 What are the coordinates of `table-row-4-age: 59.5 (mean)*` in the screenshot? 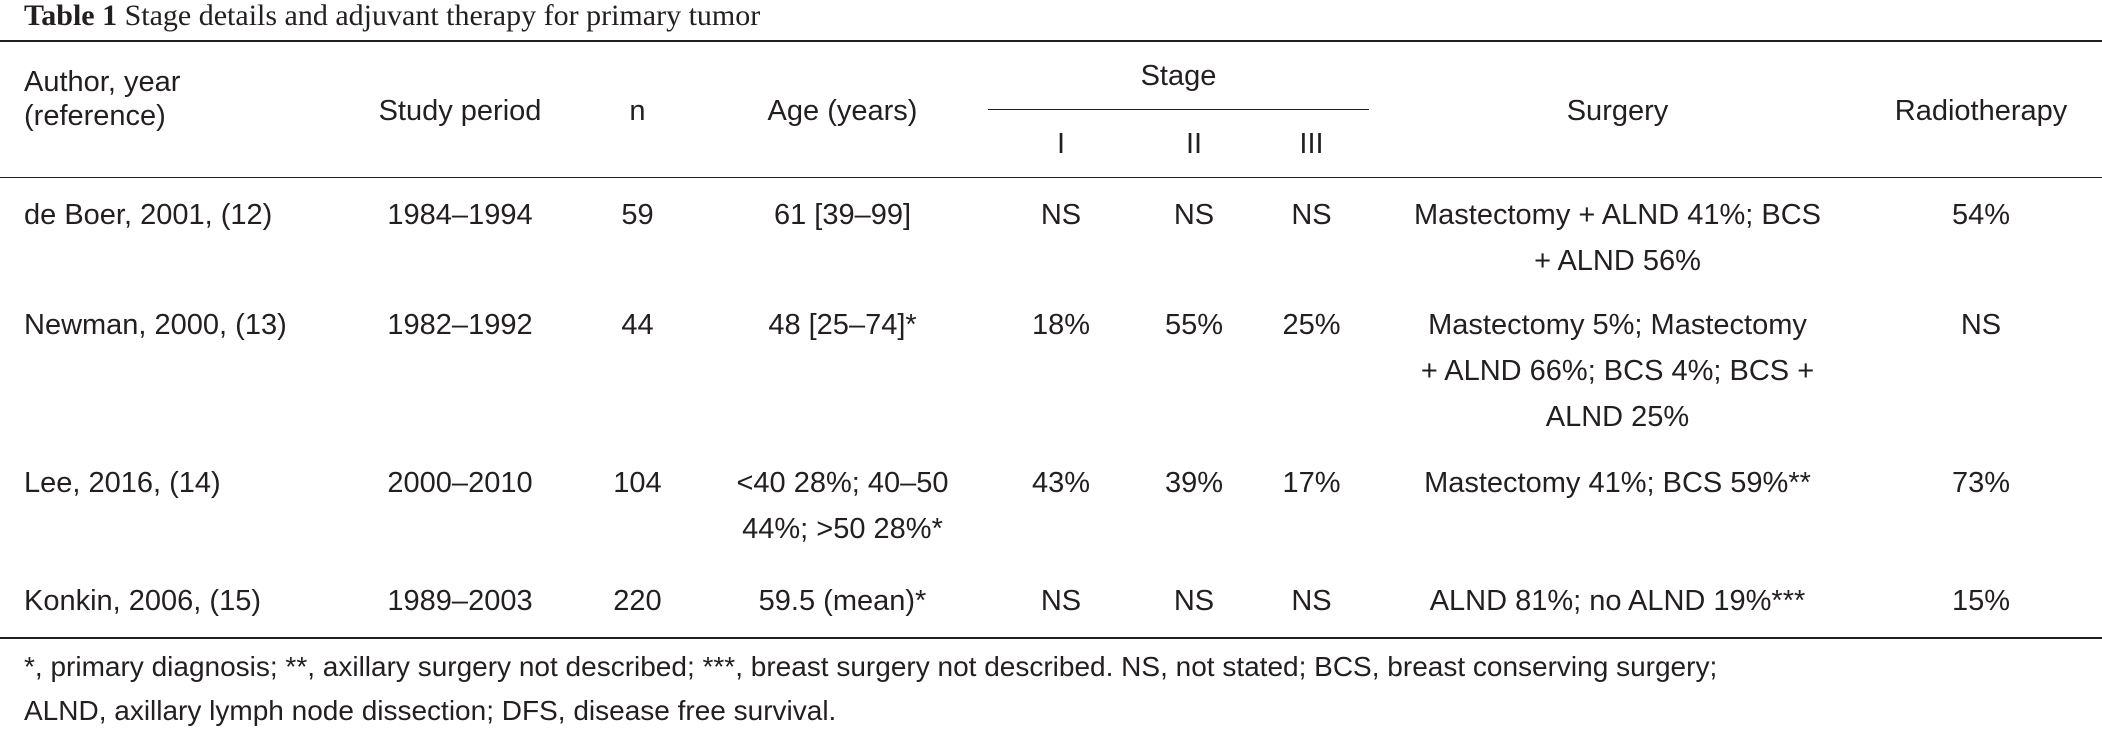 It's located at (842, 601).